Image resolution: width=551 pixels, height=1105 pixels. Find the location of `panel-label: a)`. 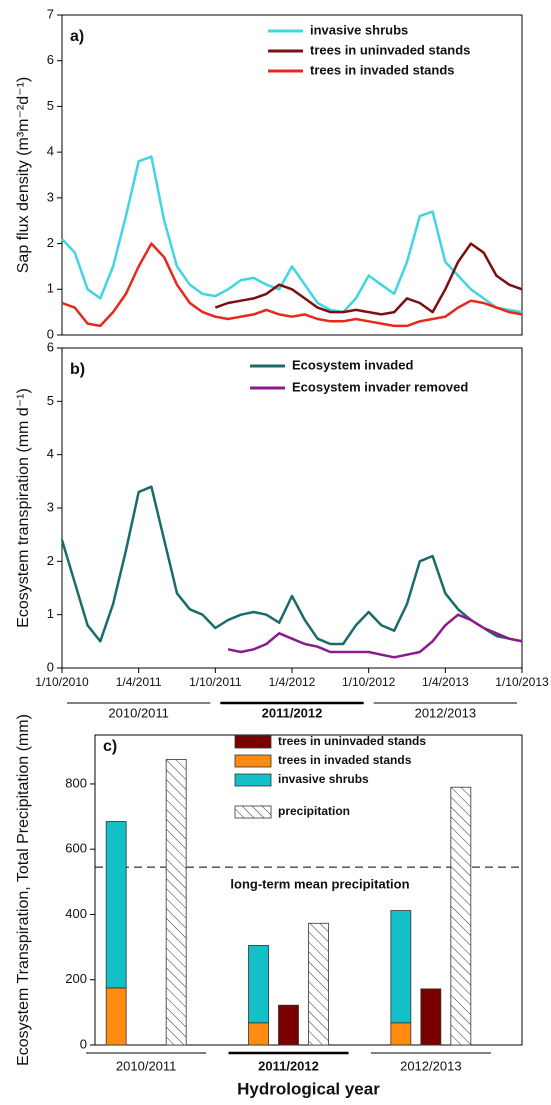

panel-label: a) is located at coordinates (77, 36).